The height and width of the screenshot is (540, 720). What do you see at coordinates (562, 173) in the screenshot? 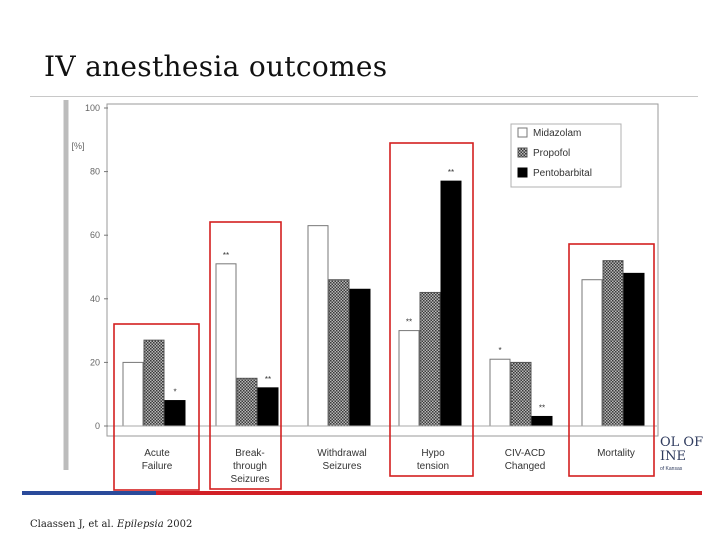
I see `legend-label: Pentobarbital` at bounding box center [562, 173].